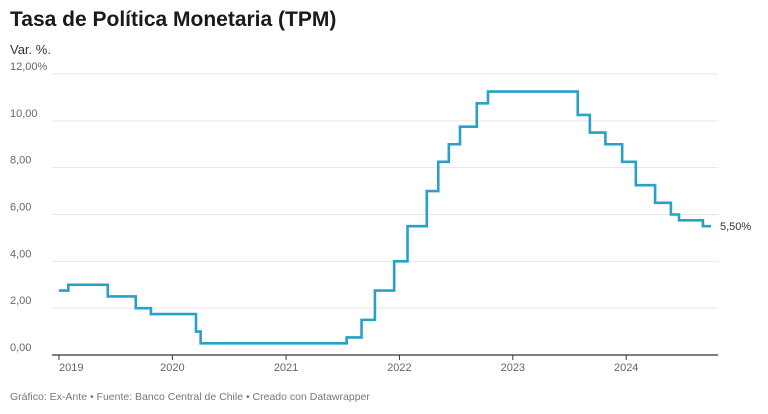  I want to click on chart-title: Tasa de Política Monetaria (TPM), so click(173, 19).